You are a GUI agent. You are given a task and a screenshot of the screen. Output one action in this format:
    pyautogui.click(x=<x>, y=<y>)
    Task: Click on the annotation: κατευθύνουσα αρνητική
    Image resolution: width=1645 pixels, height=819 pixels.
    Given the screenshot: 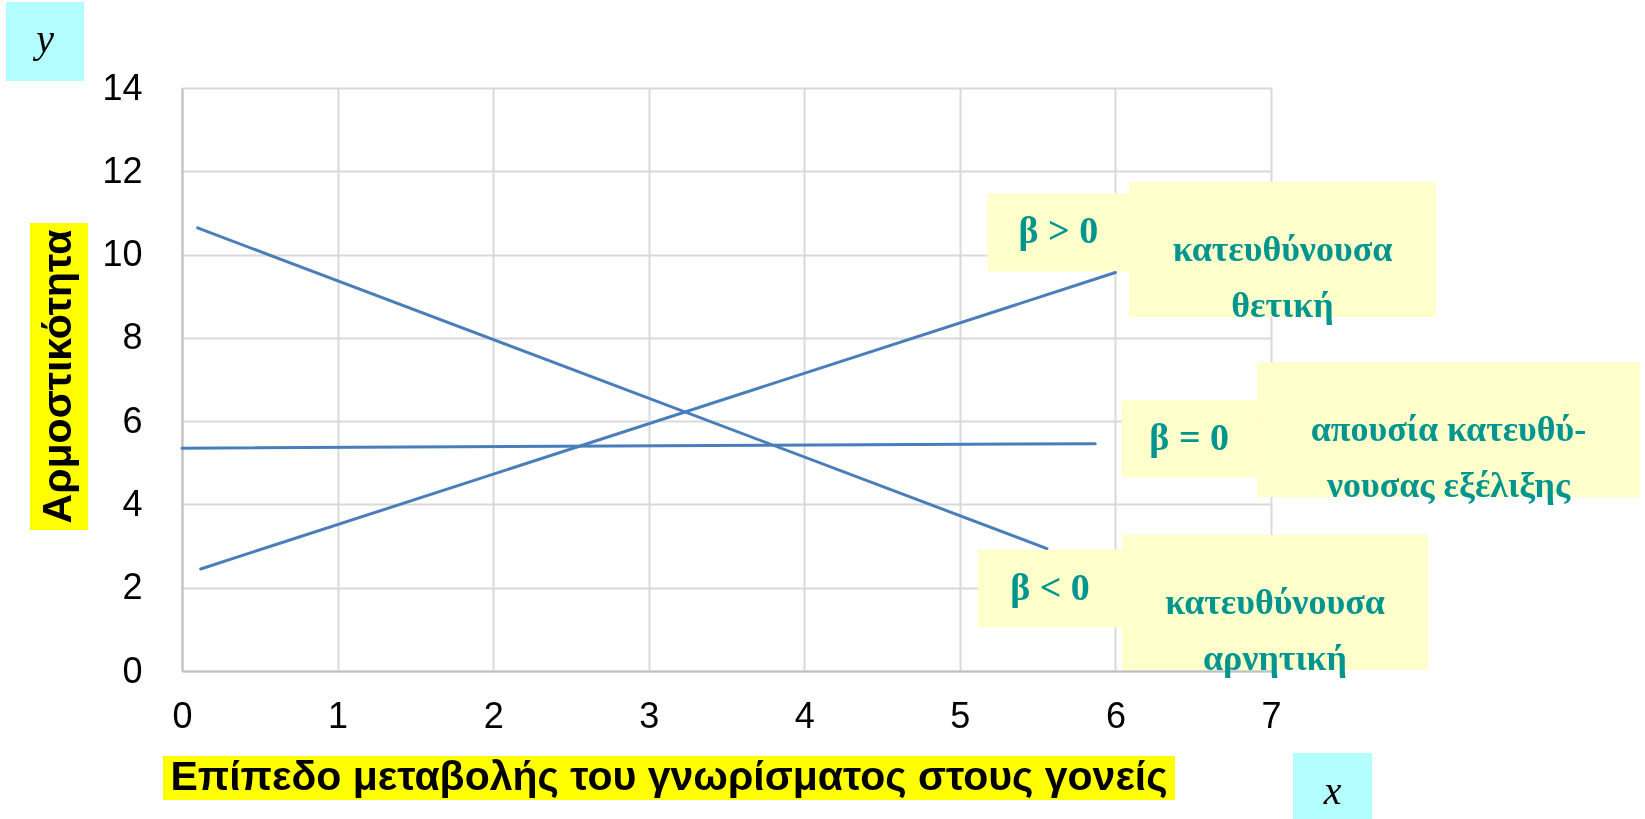 What is the action you would take?
    pyautogui.click(x=1275, y=629)
    